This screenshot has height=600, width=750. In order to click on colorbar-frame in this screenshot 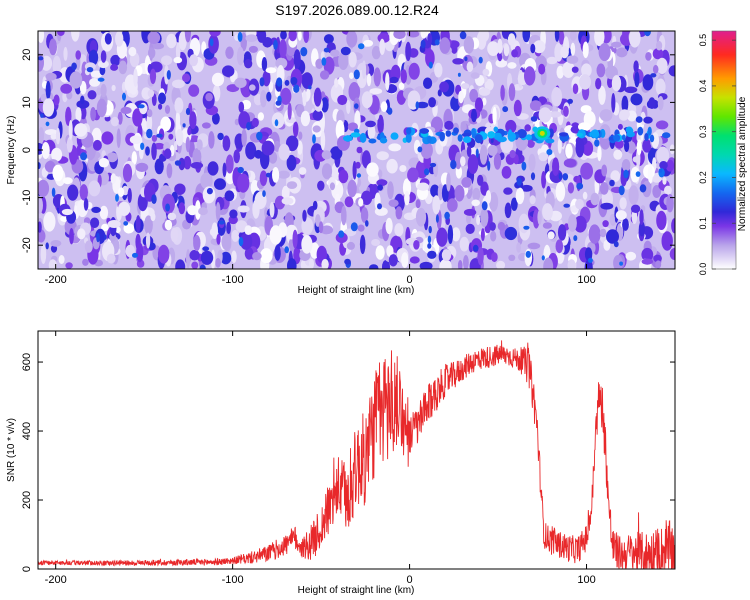, I will do `click(724, 150)`.